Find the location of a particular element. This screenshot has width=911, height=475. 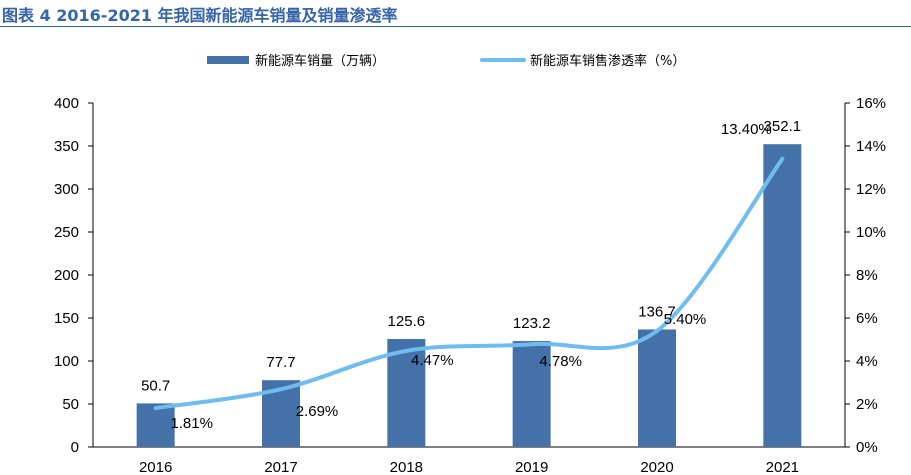

figure-title: 图表 4 2016-2021 年我国新能源车销量及销量渗透率 is located at coordinates (200, 15).